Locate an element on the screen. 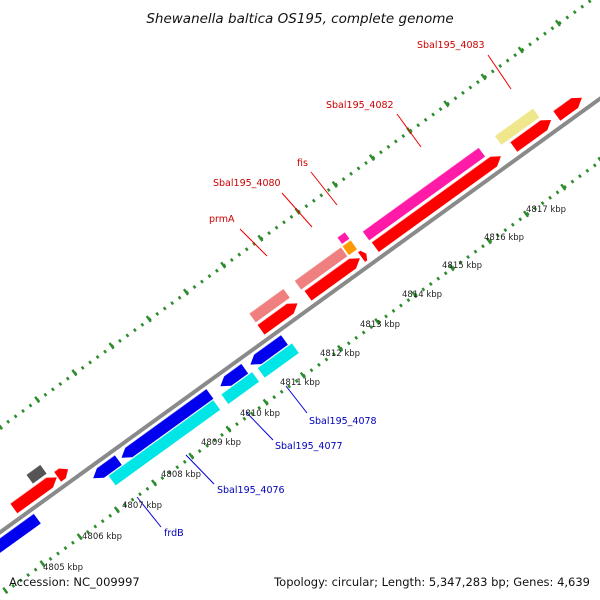 The height and width of the screenshot is (600, 600). gene-label: fis is located at coordinates (302, 163).